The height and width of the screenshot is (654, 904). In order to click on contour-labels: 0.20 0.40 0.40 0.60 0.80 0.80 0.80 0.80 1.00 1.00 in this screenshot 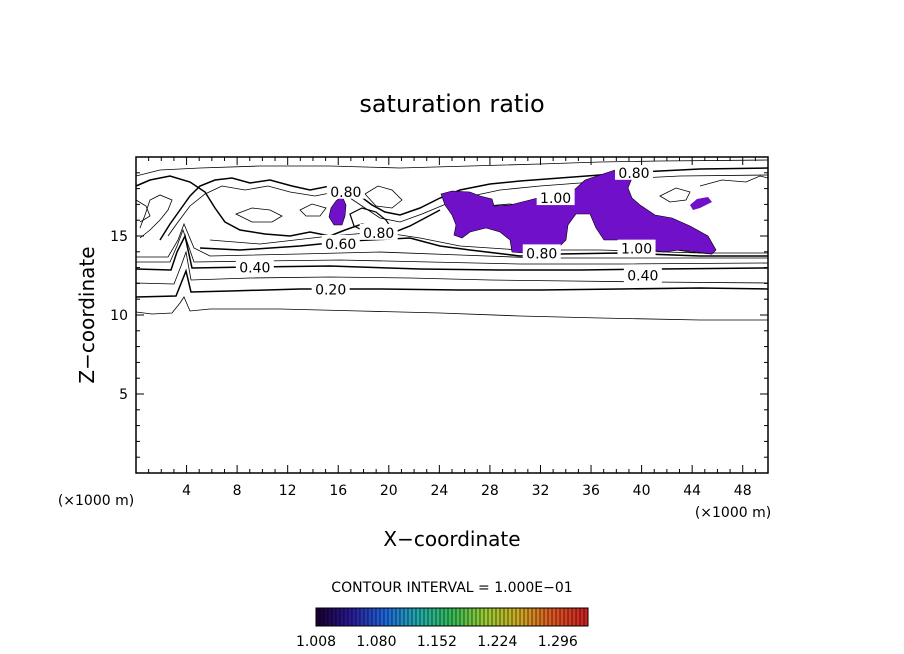, I will do `click(448, 231)`.